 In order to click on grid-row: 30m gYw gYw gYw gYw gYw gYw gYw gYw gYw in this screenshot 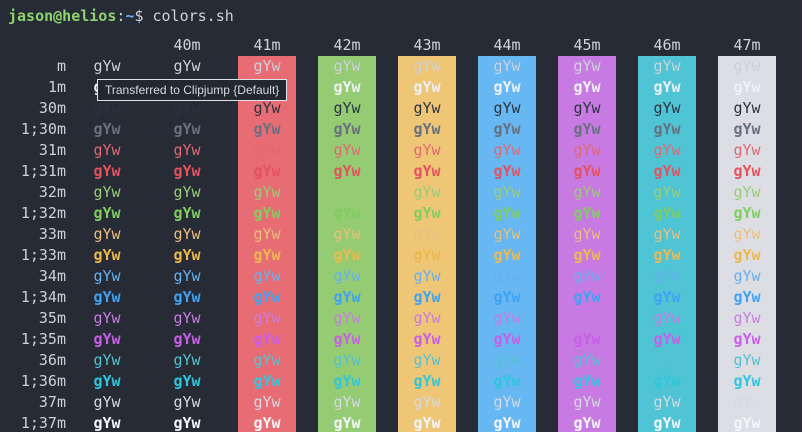, I will do `click(399, 108)`.